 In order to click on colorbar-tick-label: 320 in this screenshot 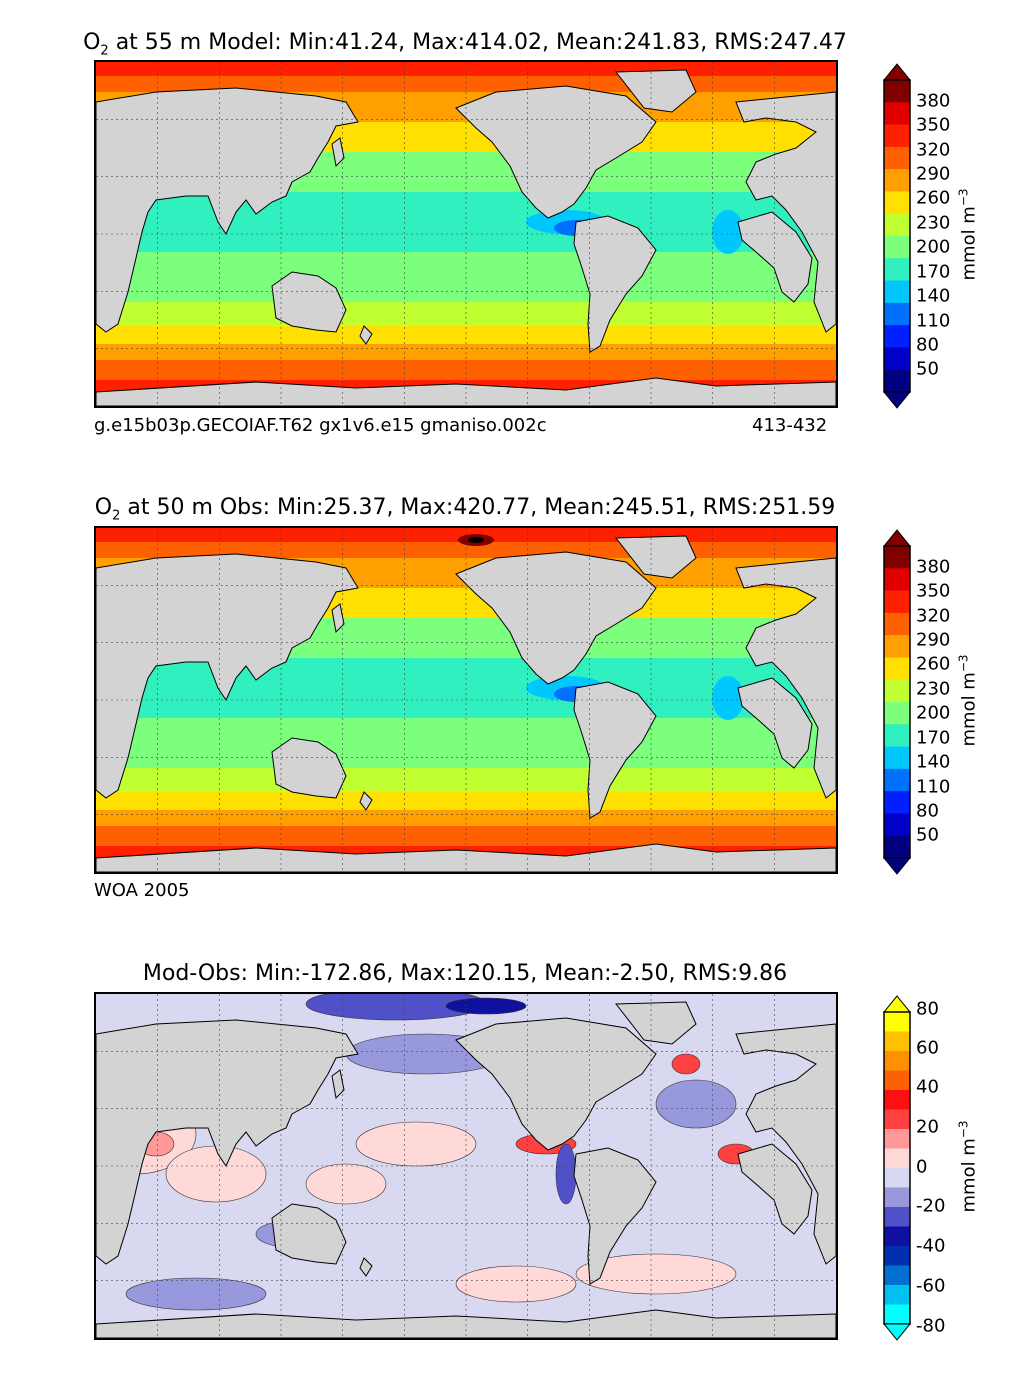, I will do `click(933, 616)`.